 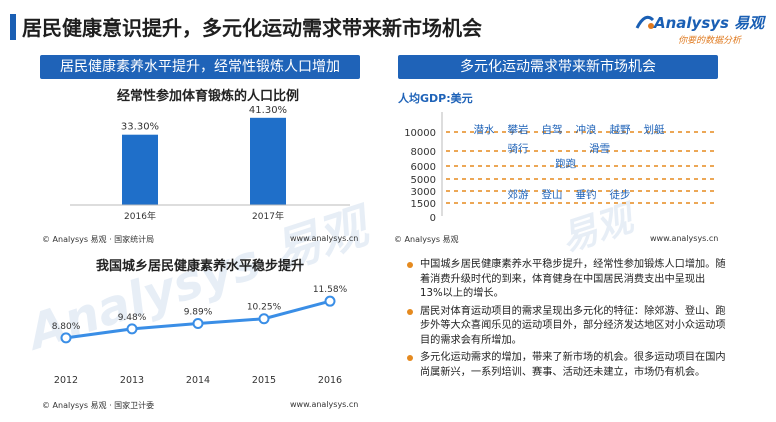 What do you see at coordinates (423, 167) in the screenshot?
I see `y-tick-label: 6000` at bounding box center [423, 167].